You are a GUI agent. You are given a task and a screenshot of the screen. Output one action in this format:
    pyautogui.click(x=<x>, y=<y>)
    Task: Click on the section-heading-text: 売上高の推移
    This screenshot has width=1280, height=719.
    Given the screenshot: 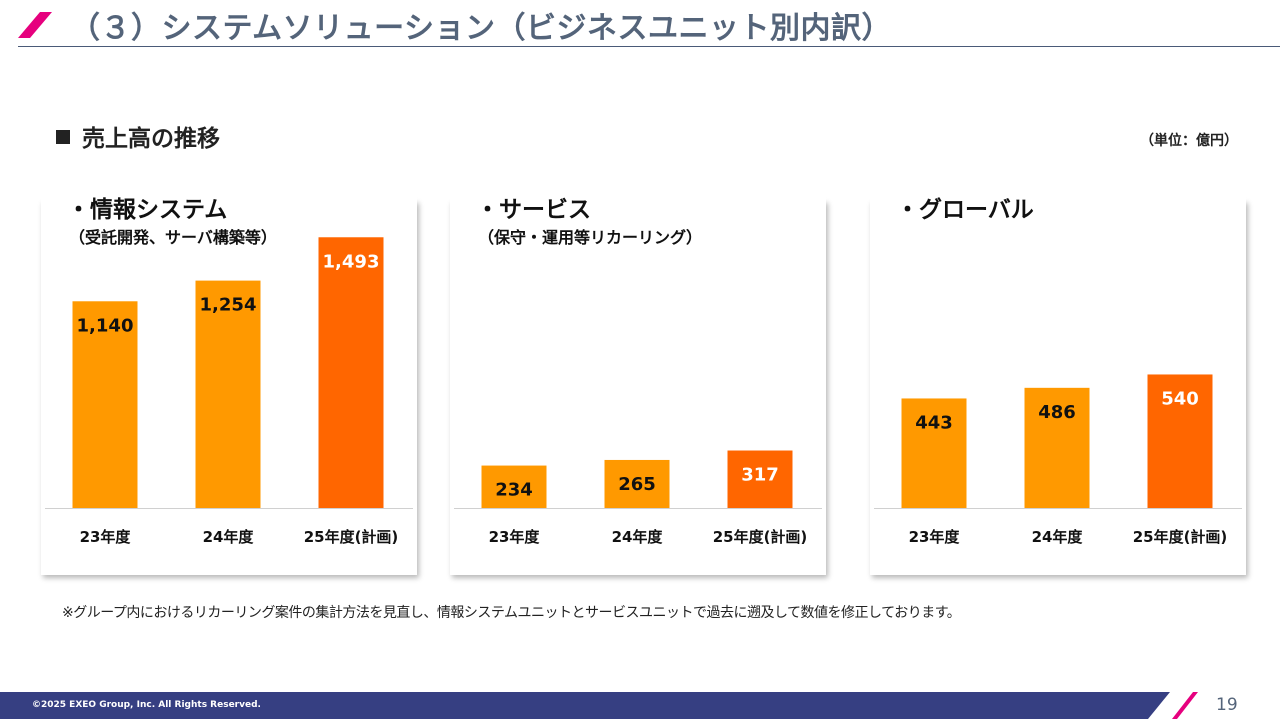 What is the action you would take?
    pyautogui.click(x=151, y=139)
    